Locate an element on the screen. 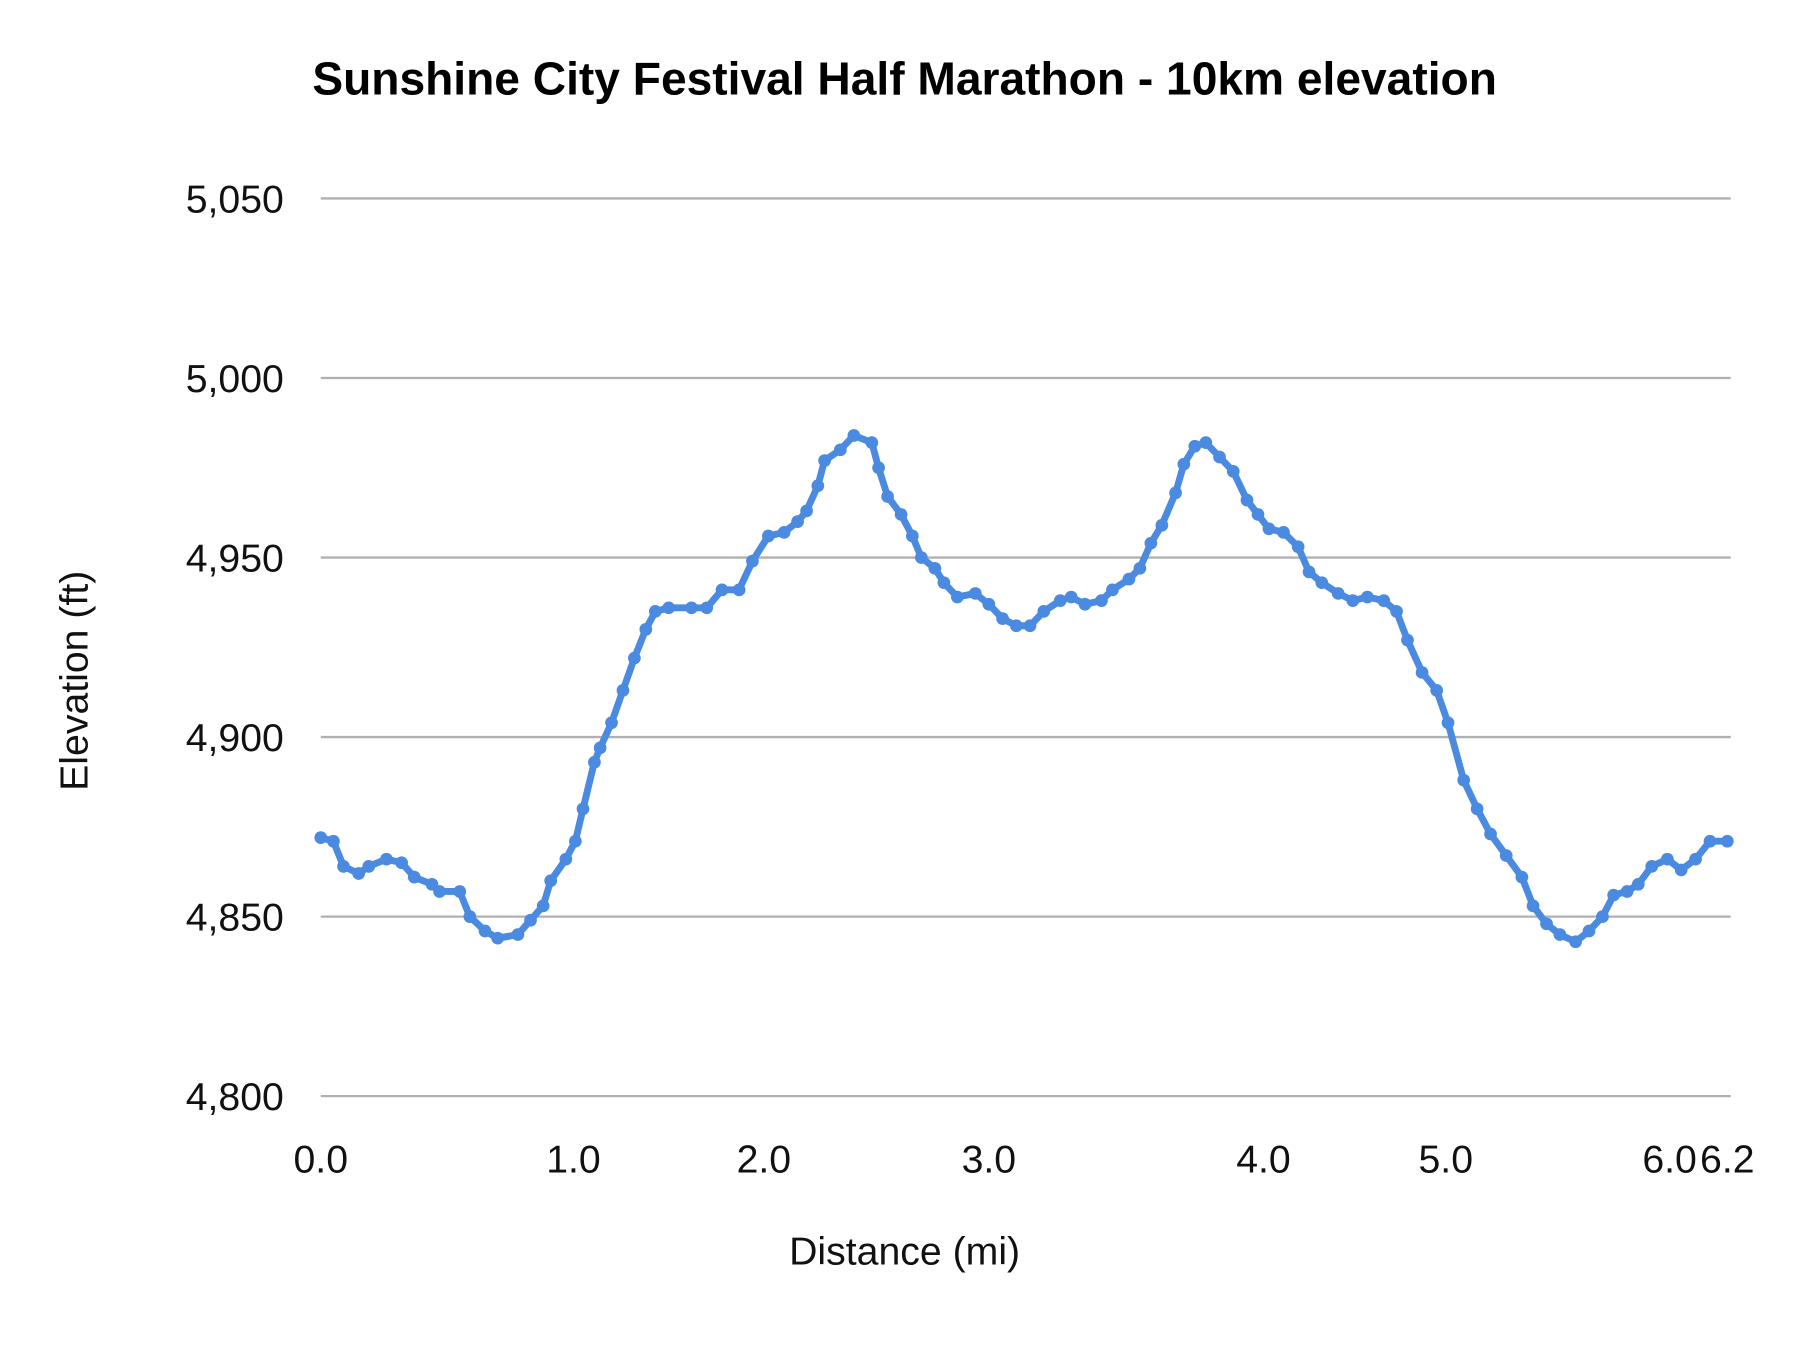  x-tick-label: 1.0 is located at coordinates (573, 1159).